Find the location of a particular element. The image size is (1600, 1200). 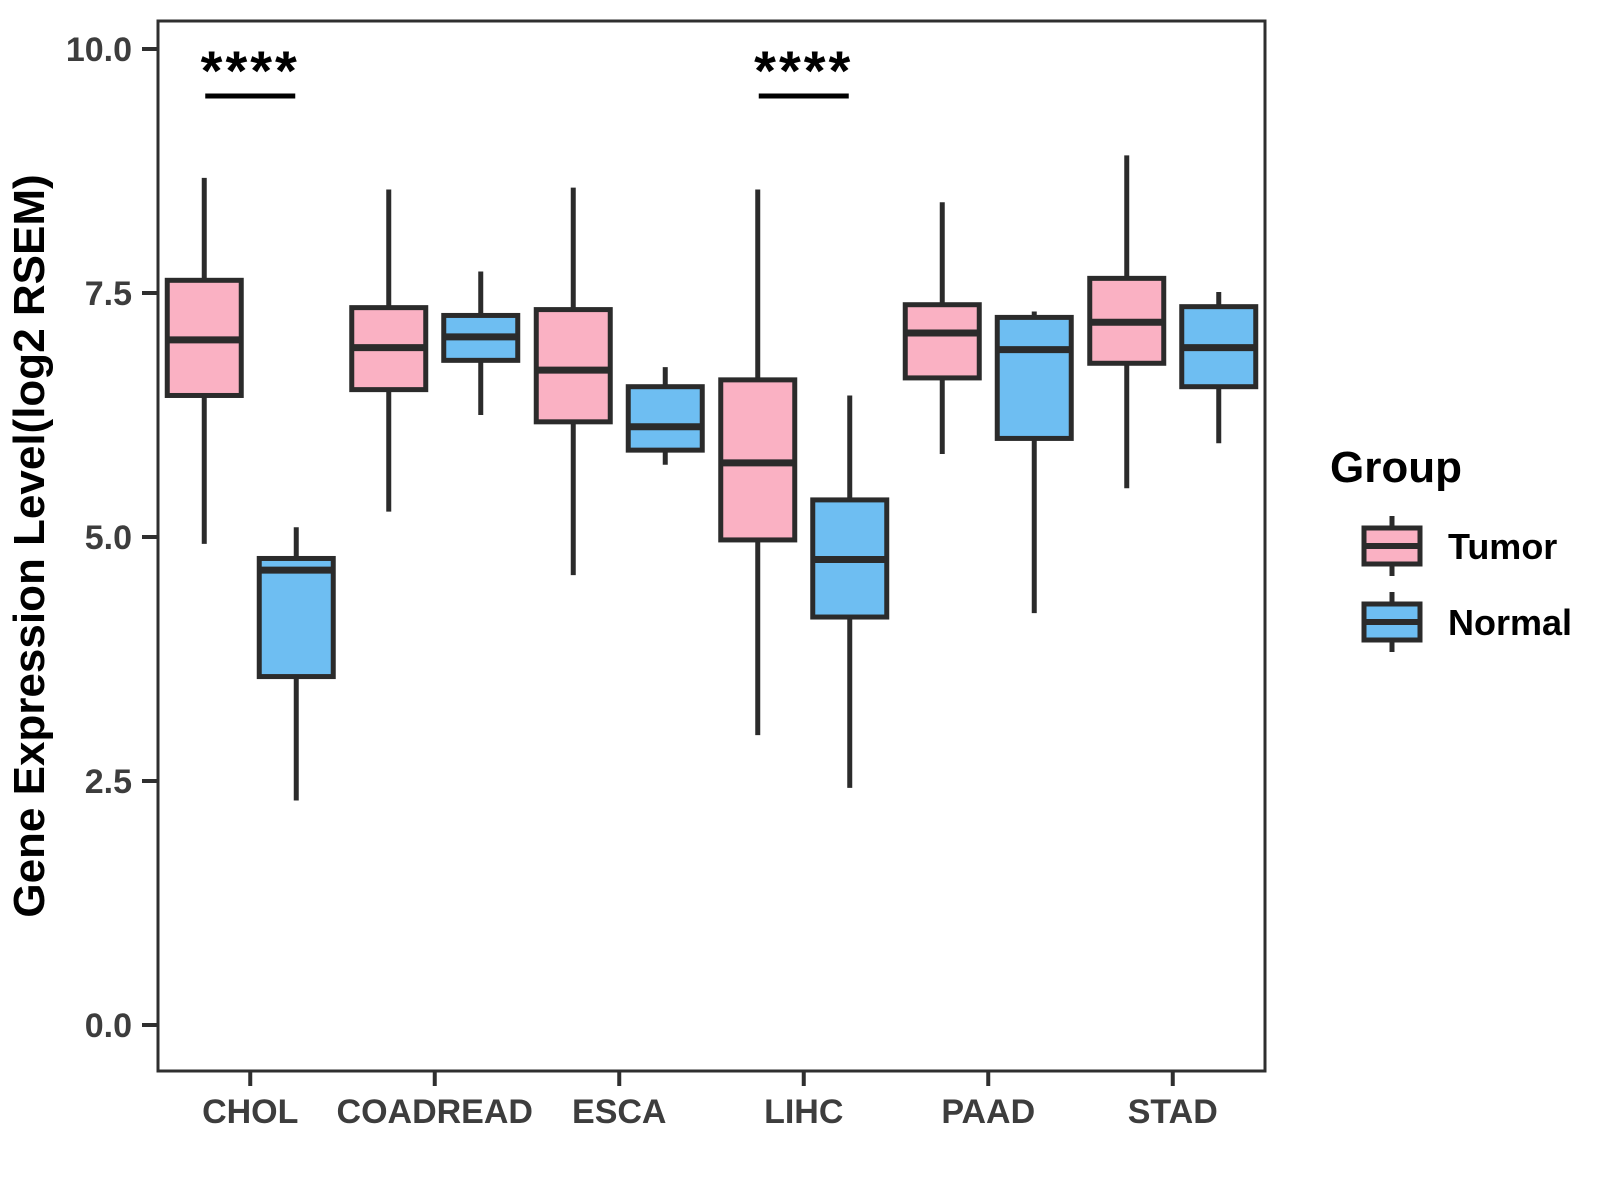

tumor-box-PAAD is located at coordinates (942, 341).